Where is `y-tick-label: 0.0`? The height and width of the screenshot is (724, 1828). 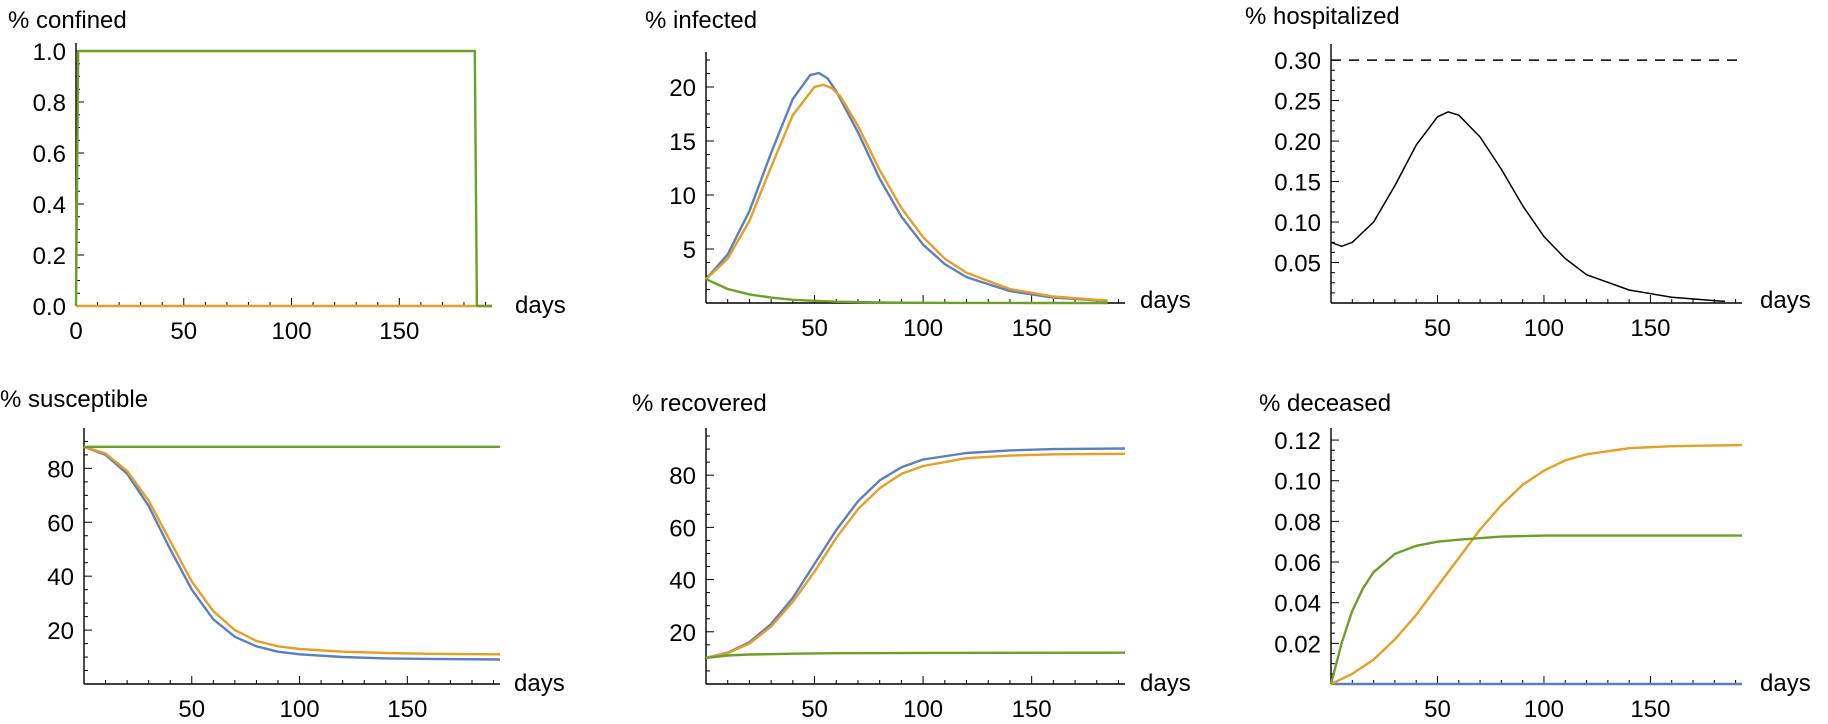
y-tick-label: 0.0 is located at coordinates (49, 307).